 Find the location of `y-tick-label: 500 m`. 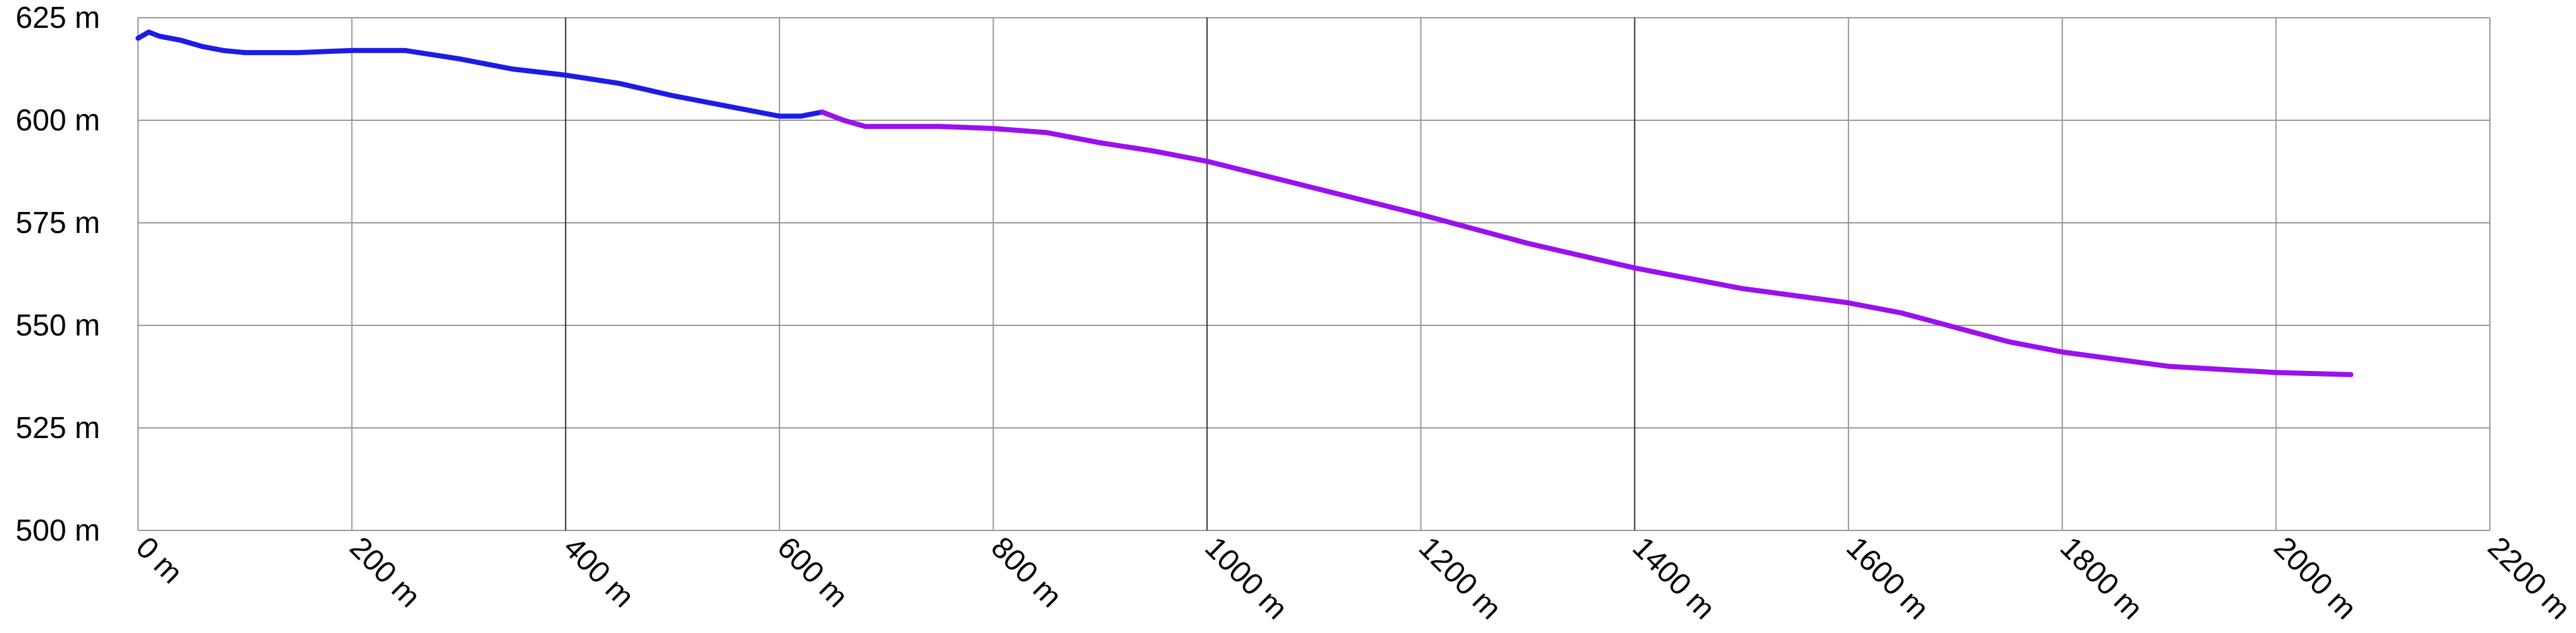

y-tick-label: 500 m is located at coordinates (58, 531).